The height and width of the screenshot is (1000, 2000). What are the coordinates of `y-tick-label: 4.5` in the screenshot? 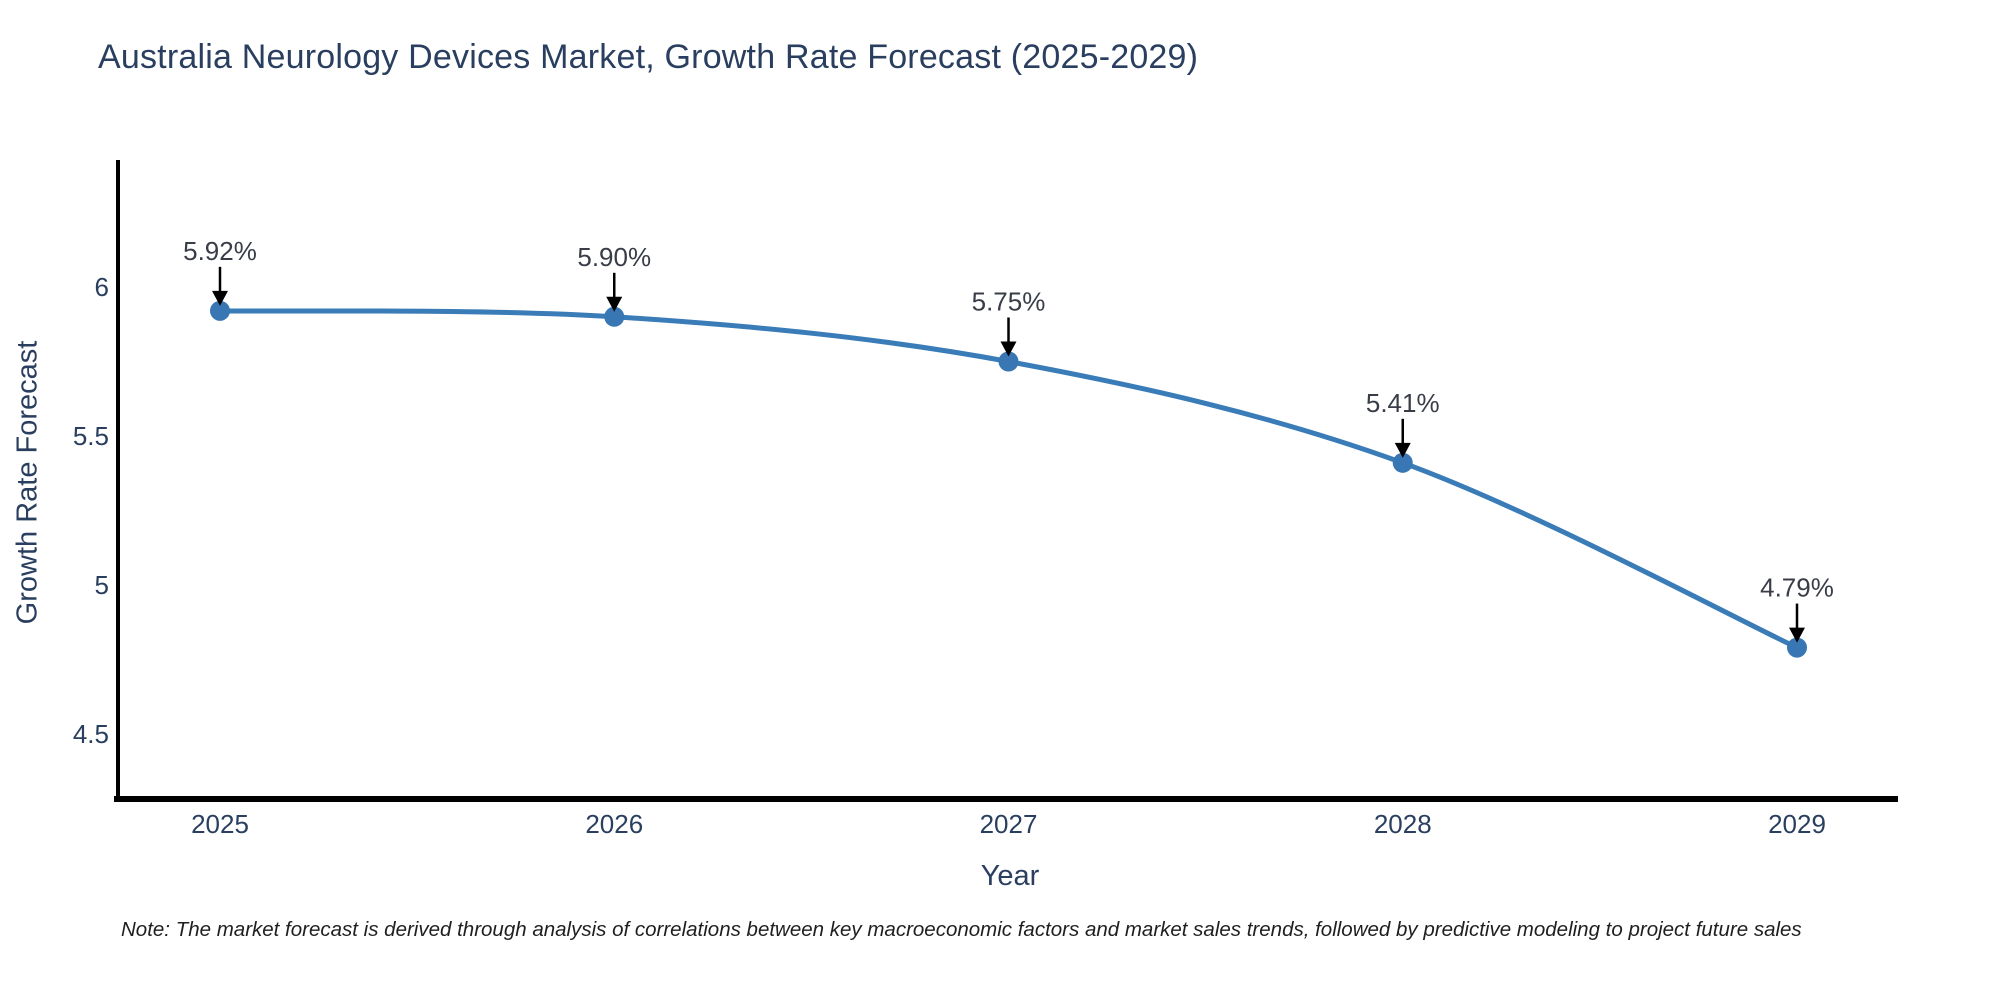 It's located at (91, 734).